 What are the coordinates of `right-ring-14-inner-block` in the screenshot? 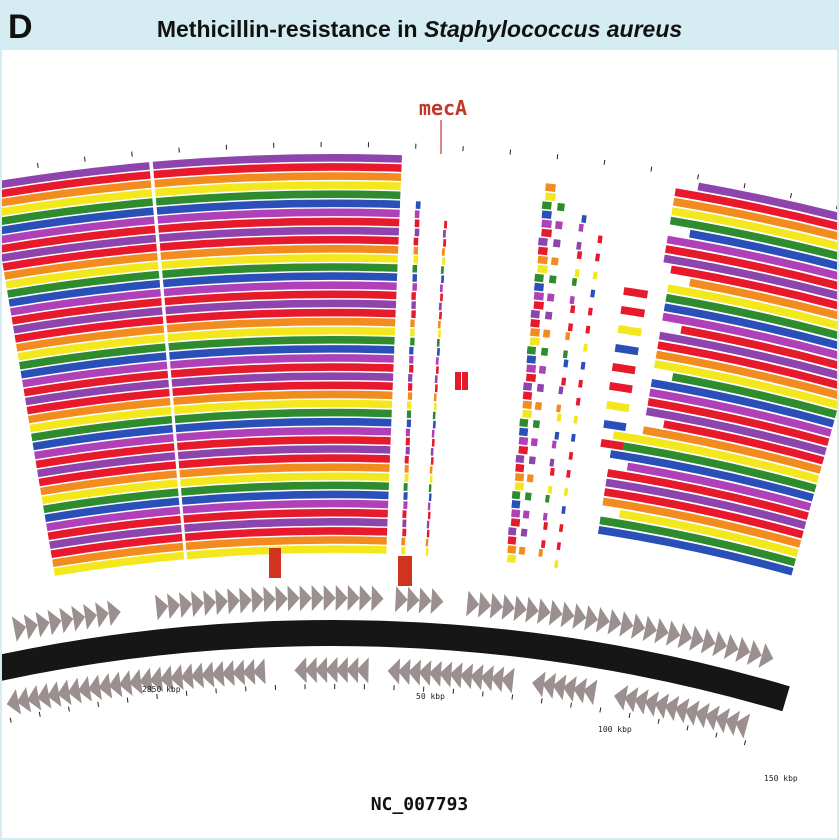 It's located at (633, 312).